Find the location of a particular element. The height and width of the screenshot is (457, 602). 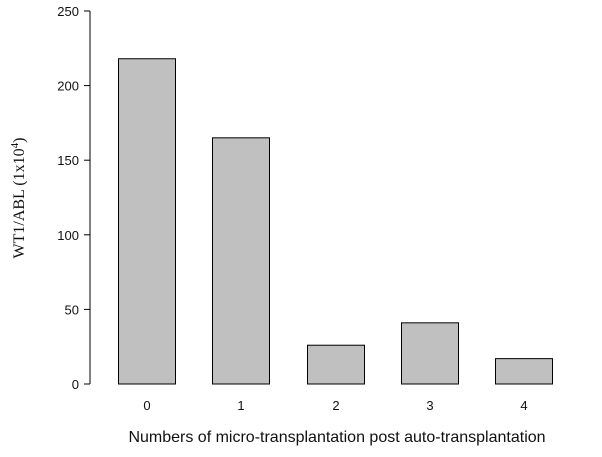

x-axis-ticks: 0 1 2 3 4 is located at coordinates (335, 405).